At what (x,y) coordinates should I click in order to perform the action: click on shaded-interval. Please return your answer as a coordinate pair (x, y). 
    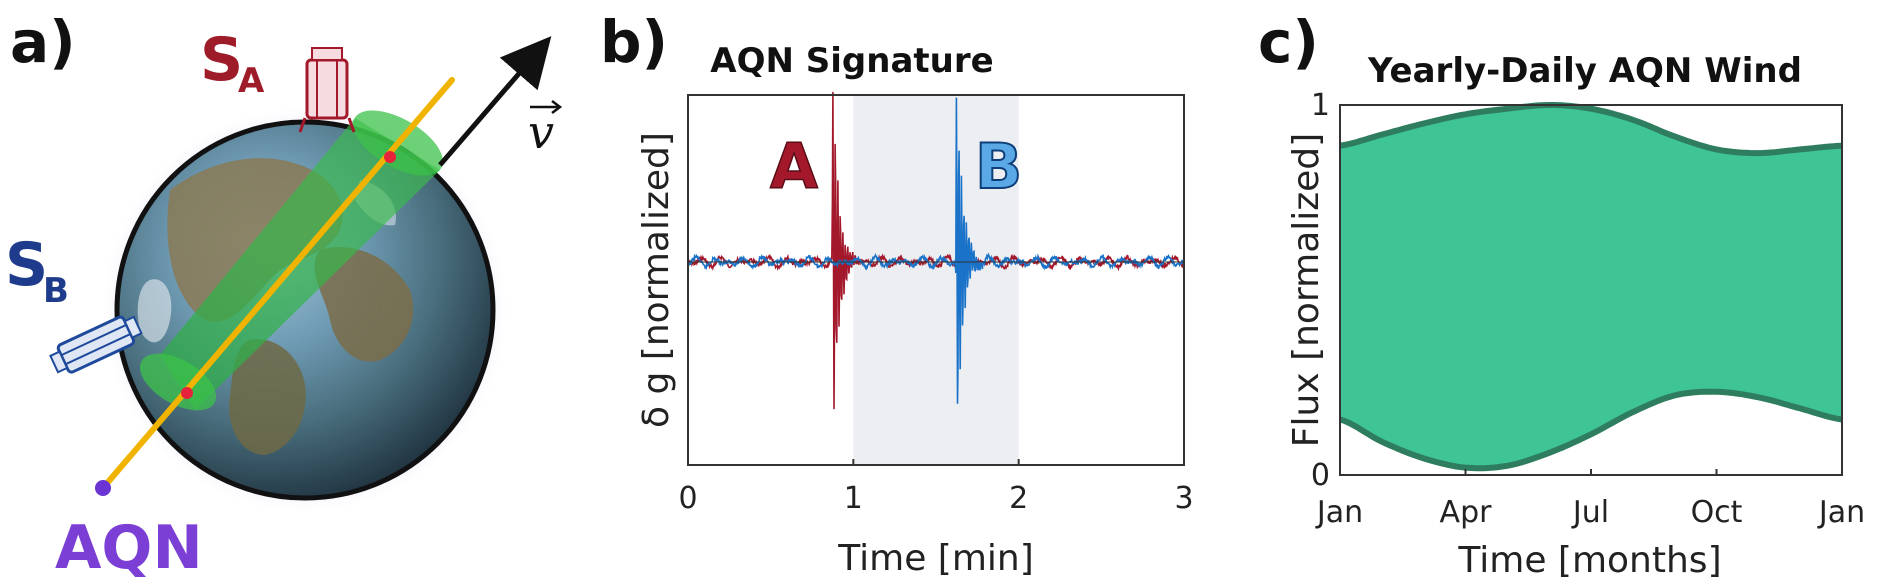
    Looking at the image, I should click on (936, 280).